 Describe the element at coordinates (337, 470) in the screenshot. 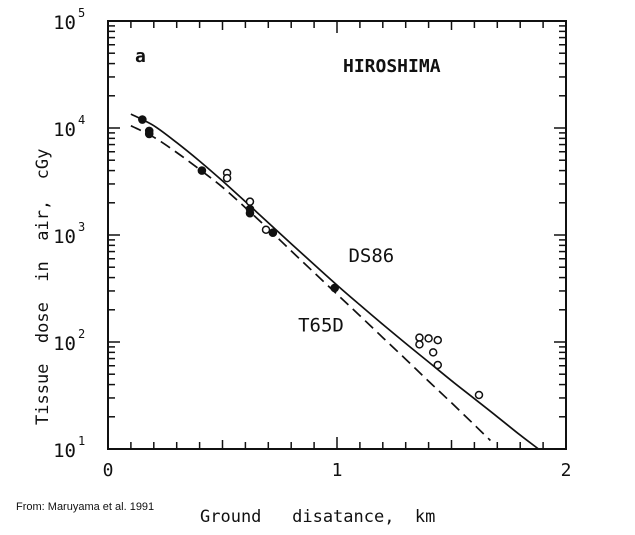

I see `x-tick-label: 1` at that location.